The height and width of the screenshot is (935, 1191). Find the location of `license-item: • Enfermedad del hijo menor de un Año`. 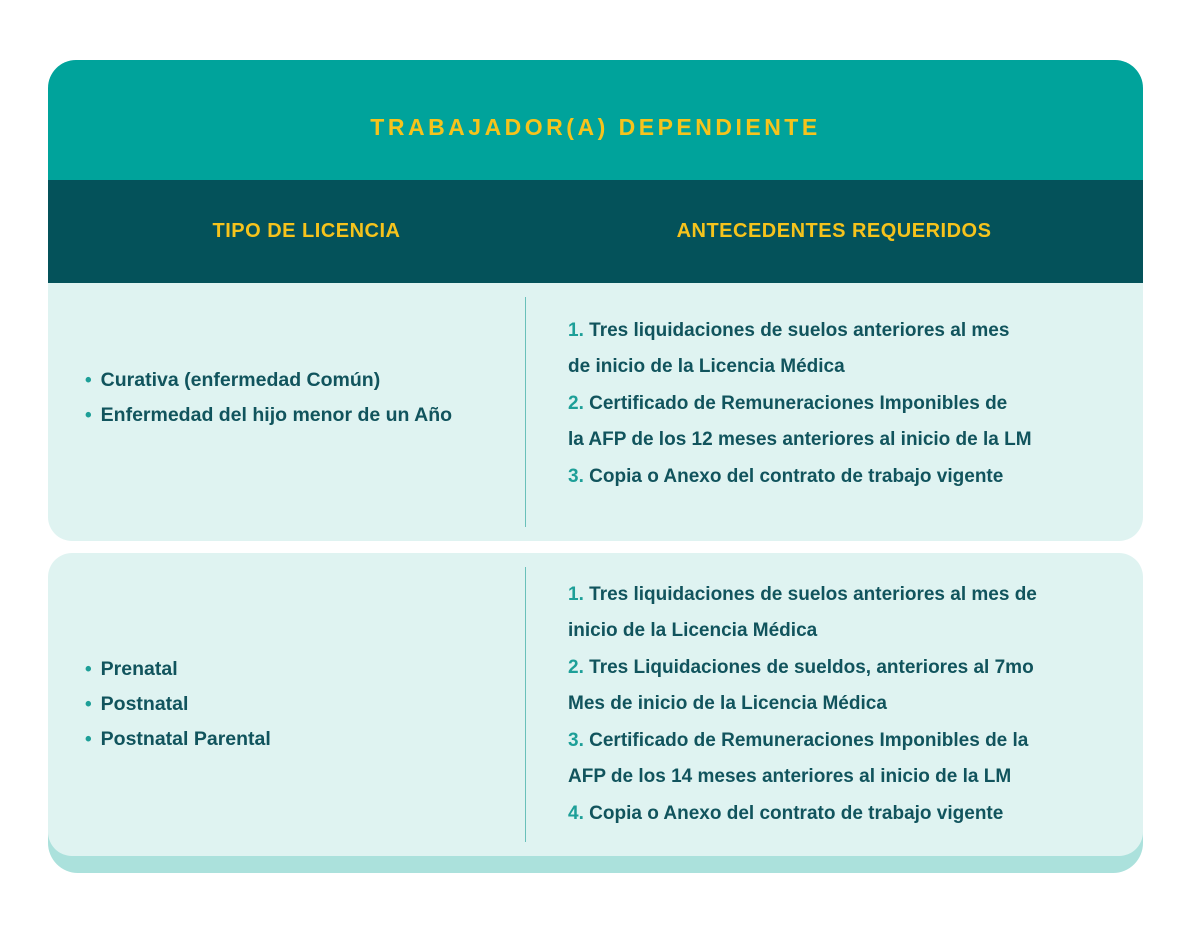

license-item: • Enfermedad del hijo menor de un Año is located at coordinates (268, 415).